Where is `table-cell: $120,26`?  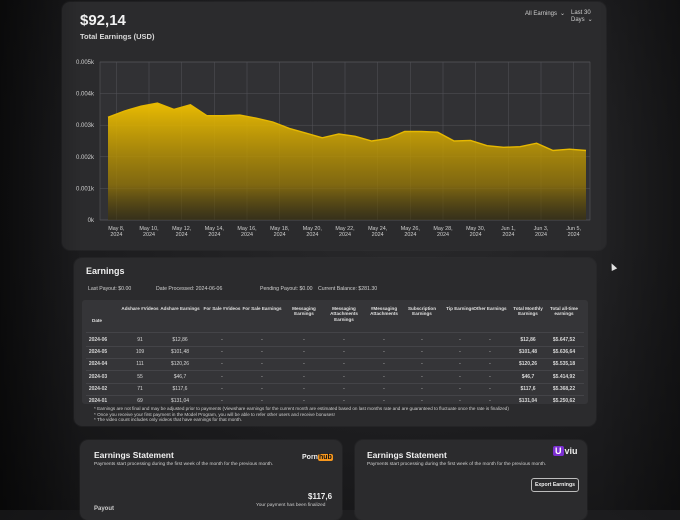
table-cell: $120,26 is located at coordinates (528, 364).